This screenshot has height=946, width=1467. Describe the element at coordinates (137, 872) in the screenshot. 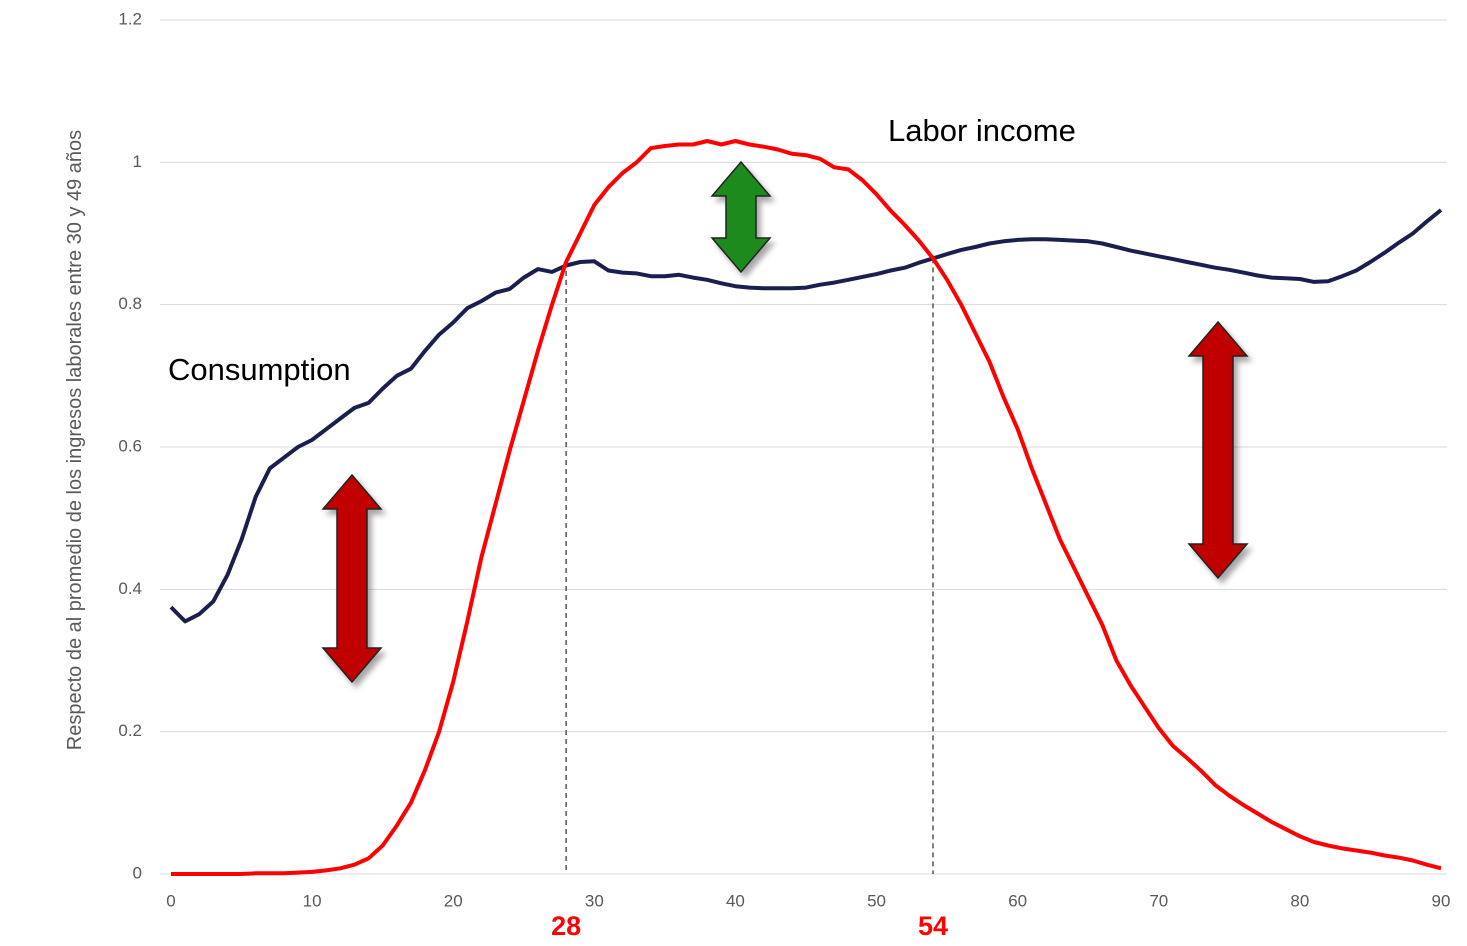

I see `y-tick-label: 0` at that location.